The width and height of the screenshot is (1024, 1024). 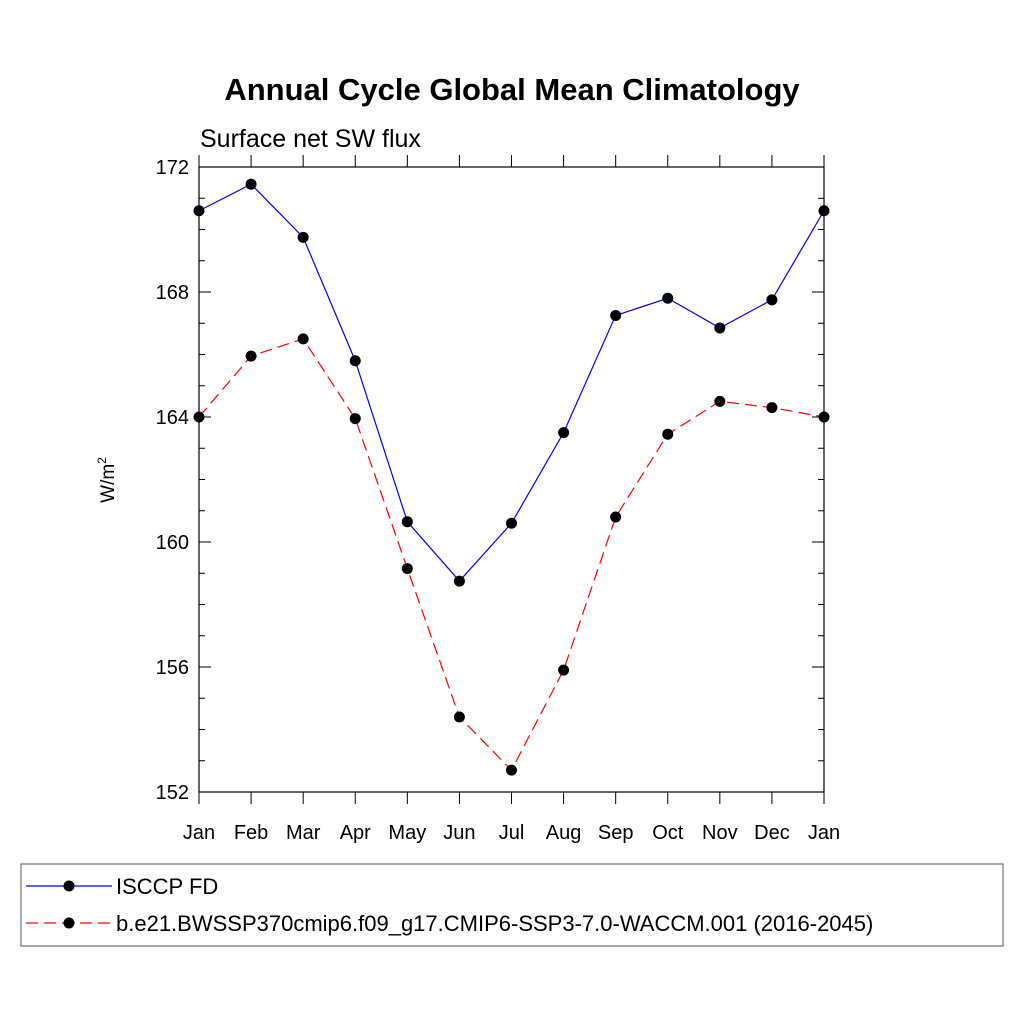 I want to click on y-axis-label: W/m2, so click(x=107, y=480).